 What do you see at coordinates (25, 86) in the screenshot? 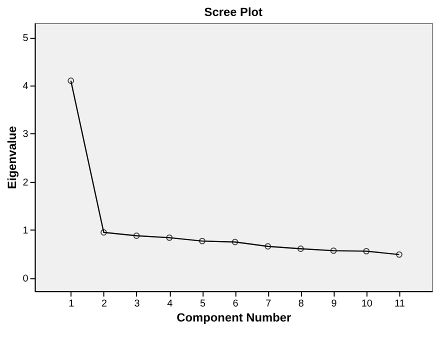
I see `y-tick-label: 4` at bounding box center [25, 86].